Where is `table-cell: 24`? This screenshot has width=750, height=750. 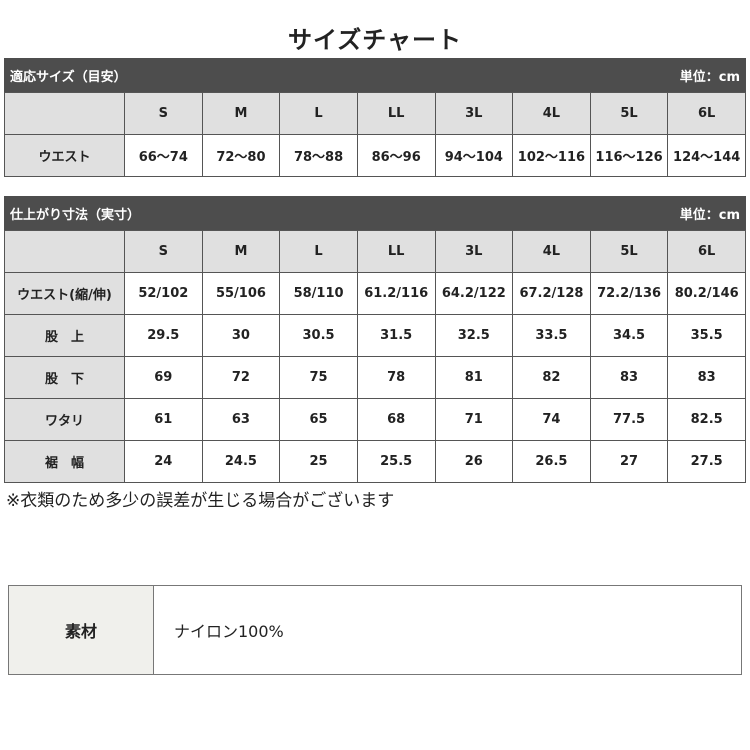 table-cell: 24 is located at coordinates (163, 461).